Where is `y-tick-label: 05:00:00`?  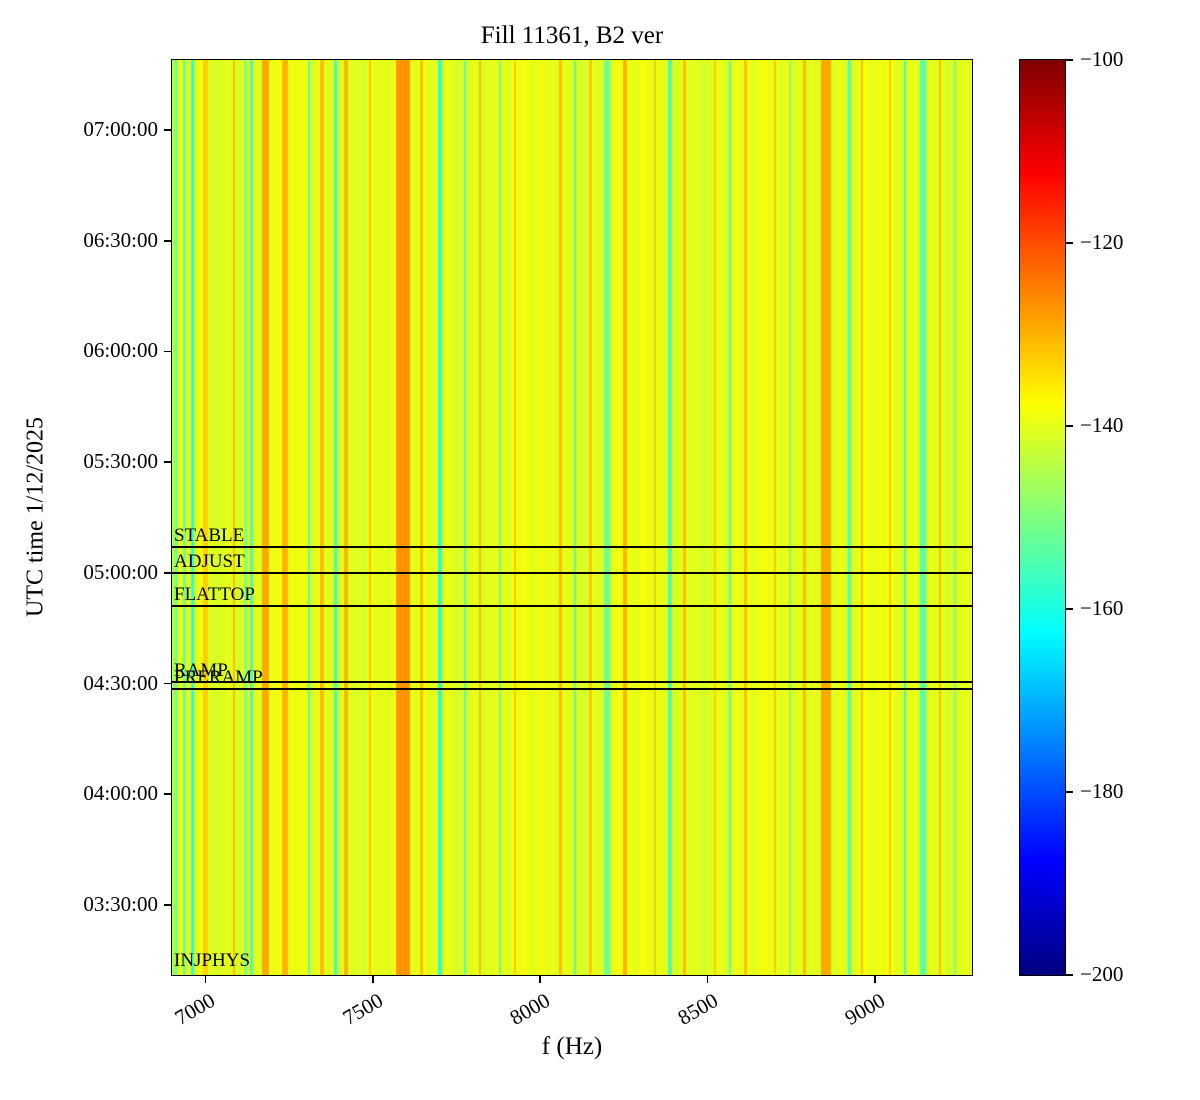
y-tick-label: 05:00:00 is located at coordinates (120, 571).